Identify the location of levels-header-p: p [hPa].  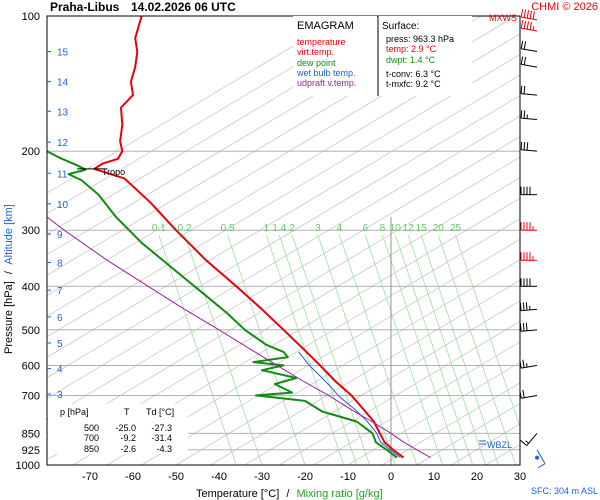
(74, 412).